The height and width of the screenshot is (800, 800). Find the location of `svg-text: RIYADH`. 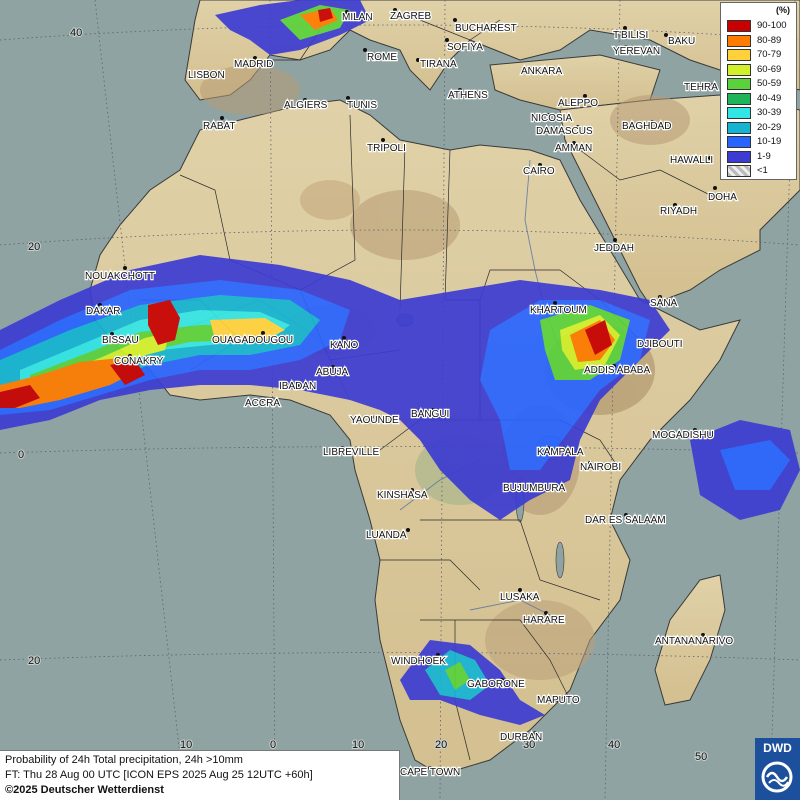

svg-text: RIYADH is located at coordinates (678, 211).